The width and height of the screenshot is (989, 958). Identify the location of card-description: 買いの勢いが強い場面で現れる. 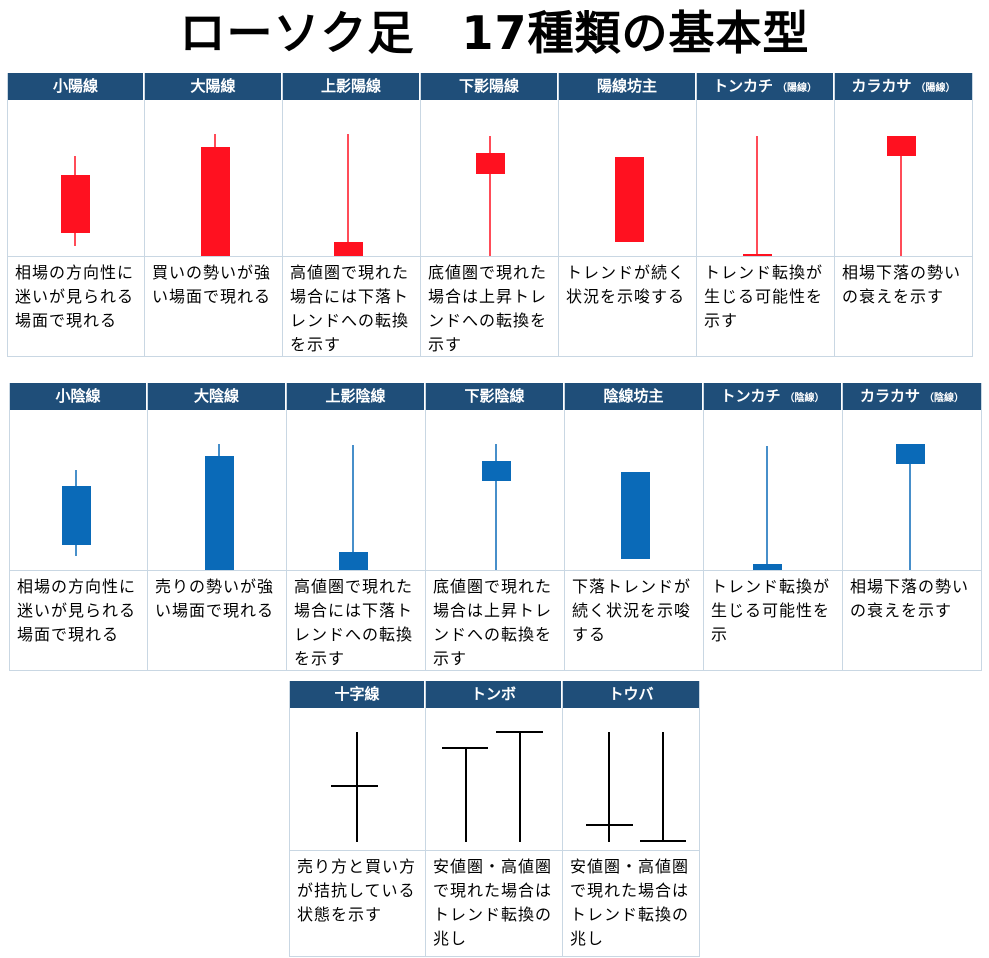
(213, 307).